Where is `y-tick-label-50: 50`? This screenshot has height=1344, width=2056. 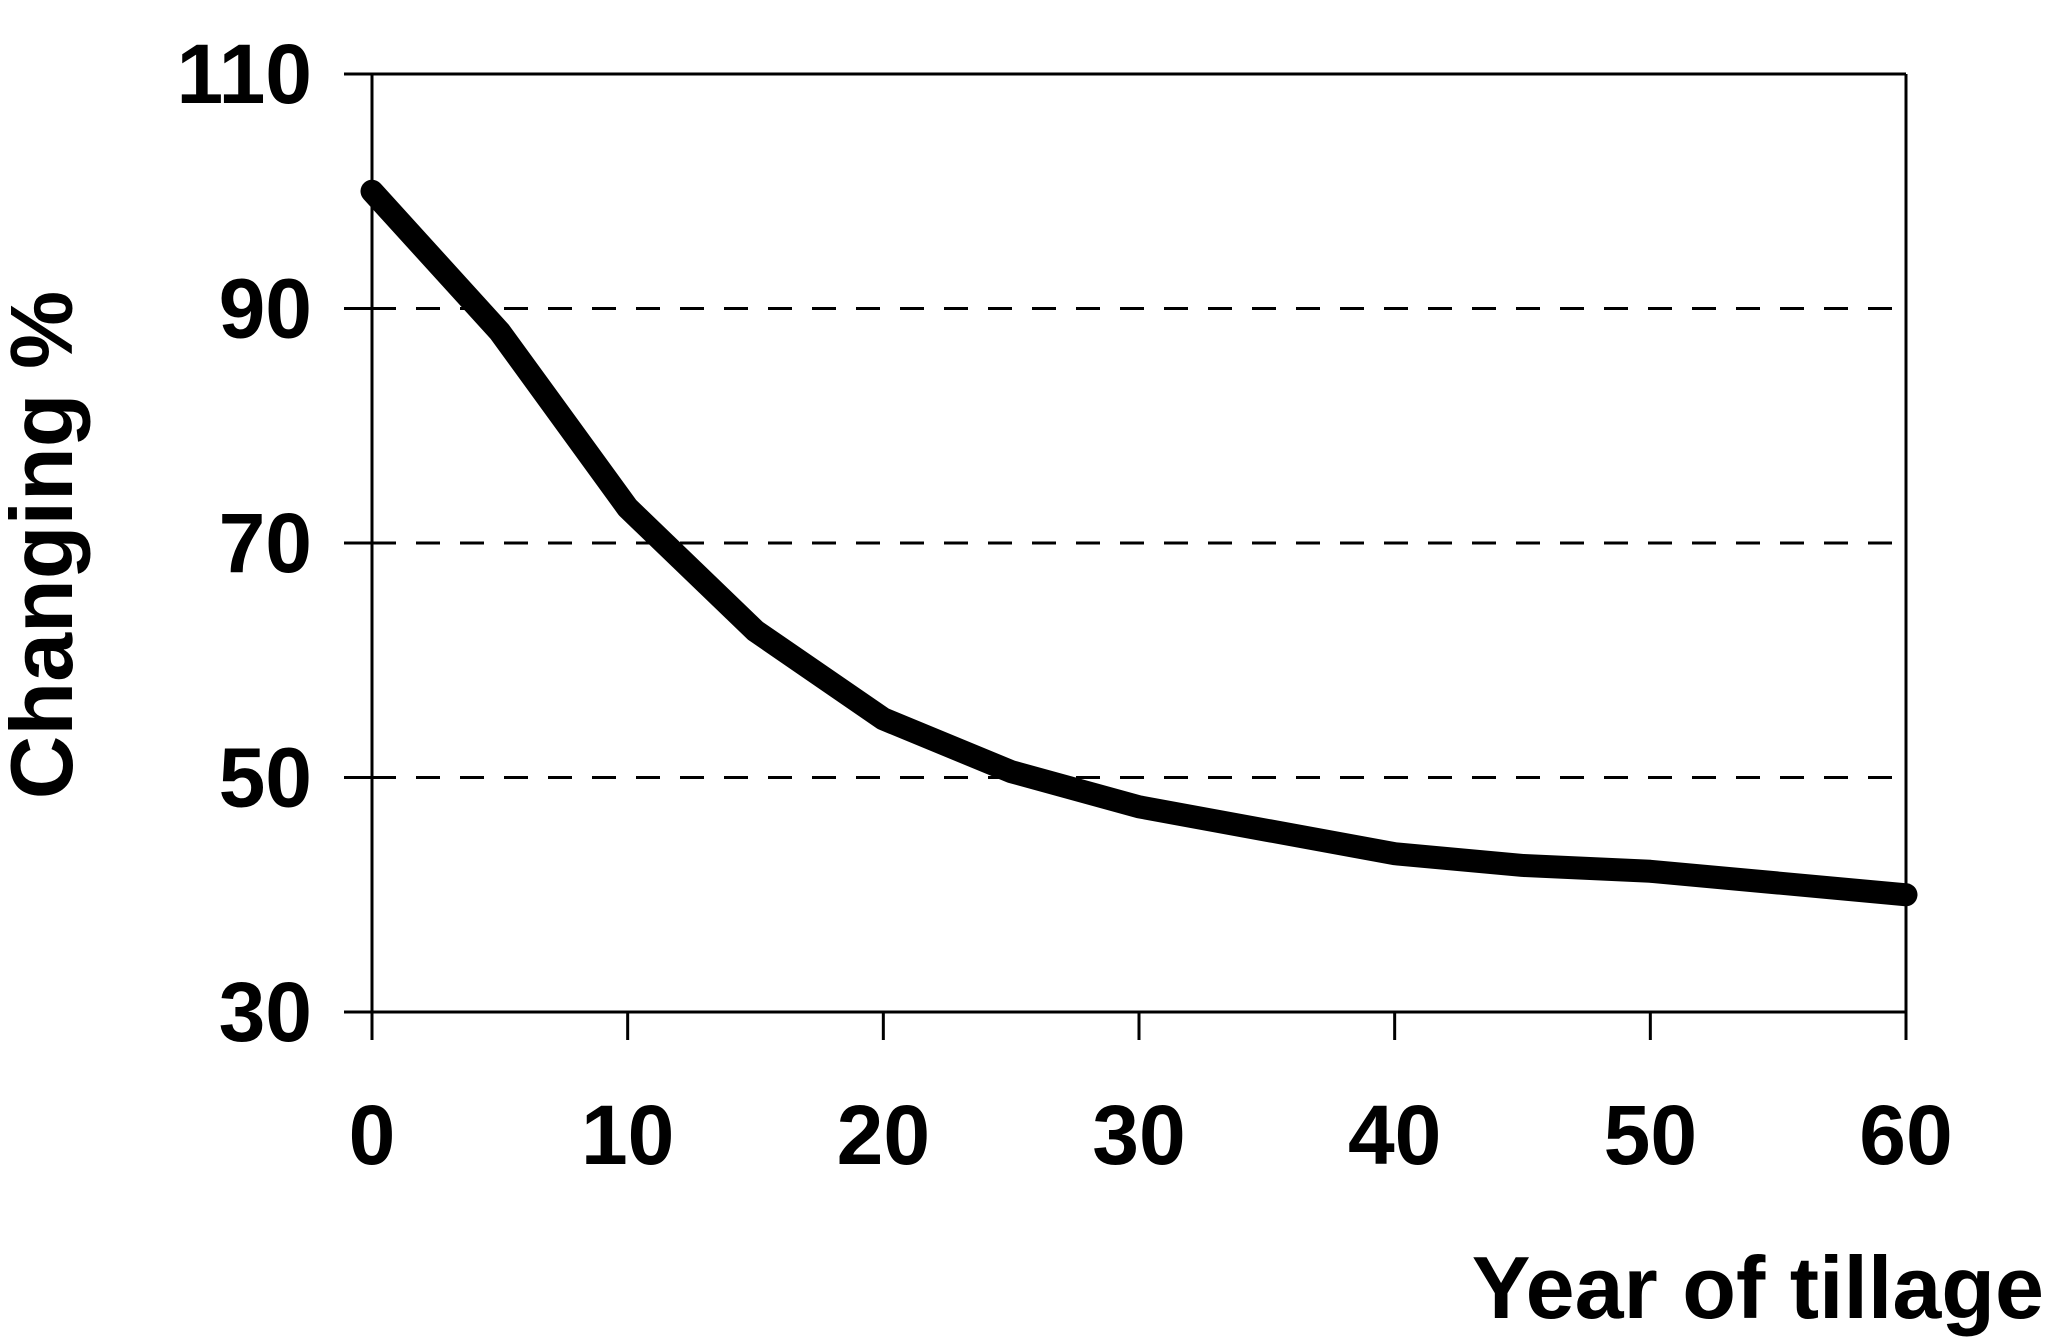
y-tick-label-50: 50 is located at coordinates (265, 778).